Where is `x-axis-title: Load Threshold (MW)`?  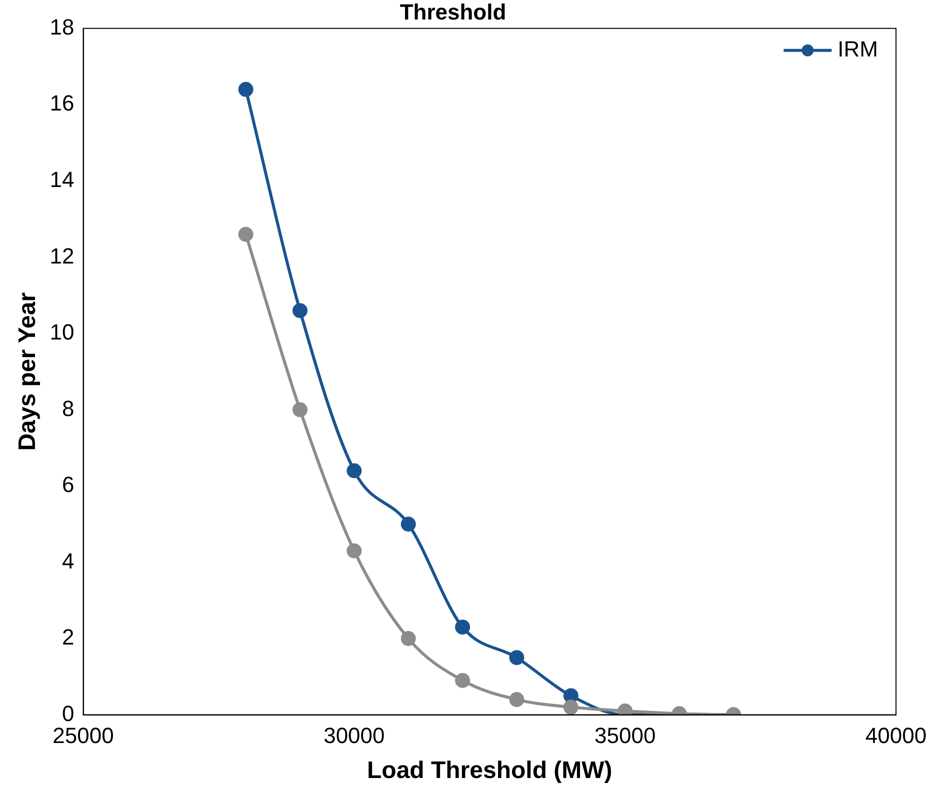
x-axis-title: Load Threshold (MW) is located at coordinates (489, 770).